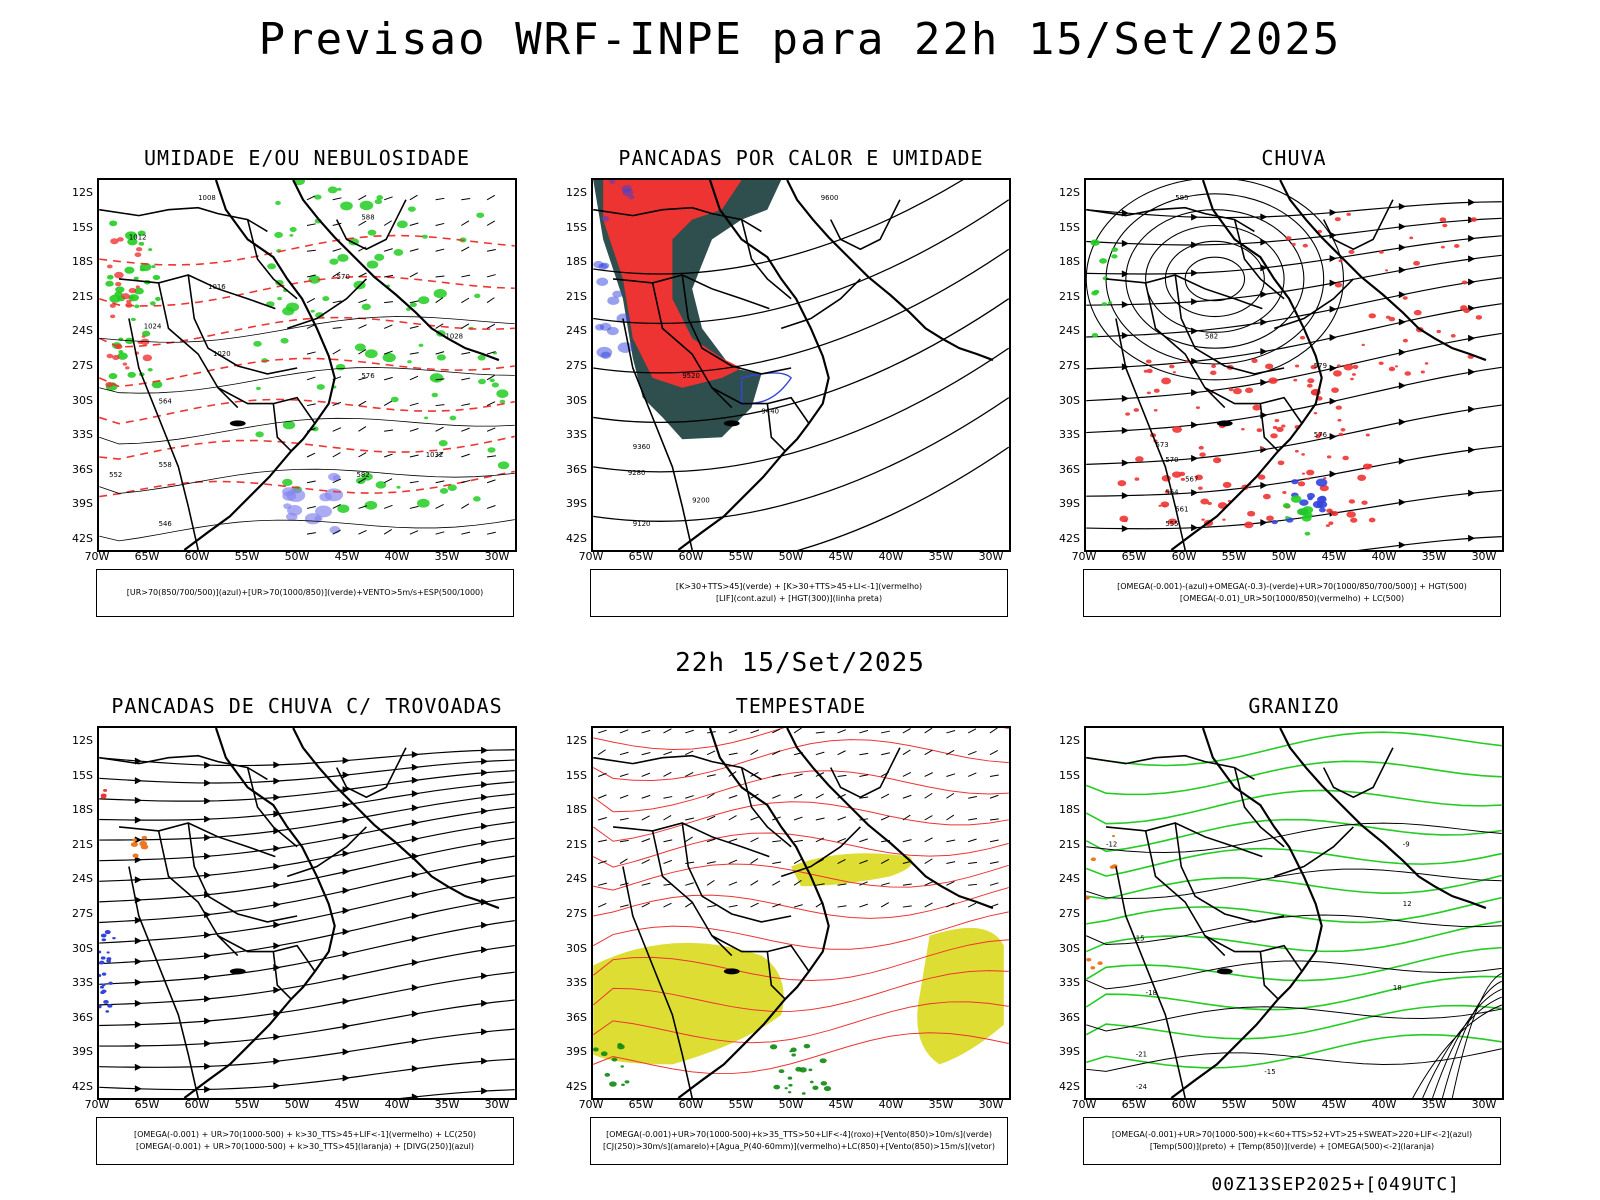 Image resolution: width=1600 pixels, height=1200 pixels. I want to click on blue-area, so click(318, 518).